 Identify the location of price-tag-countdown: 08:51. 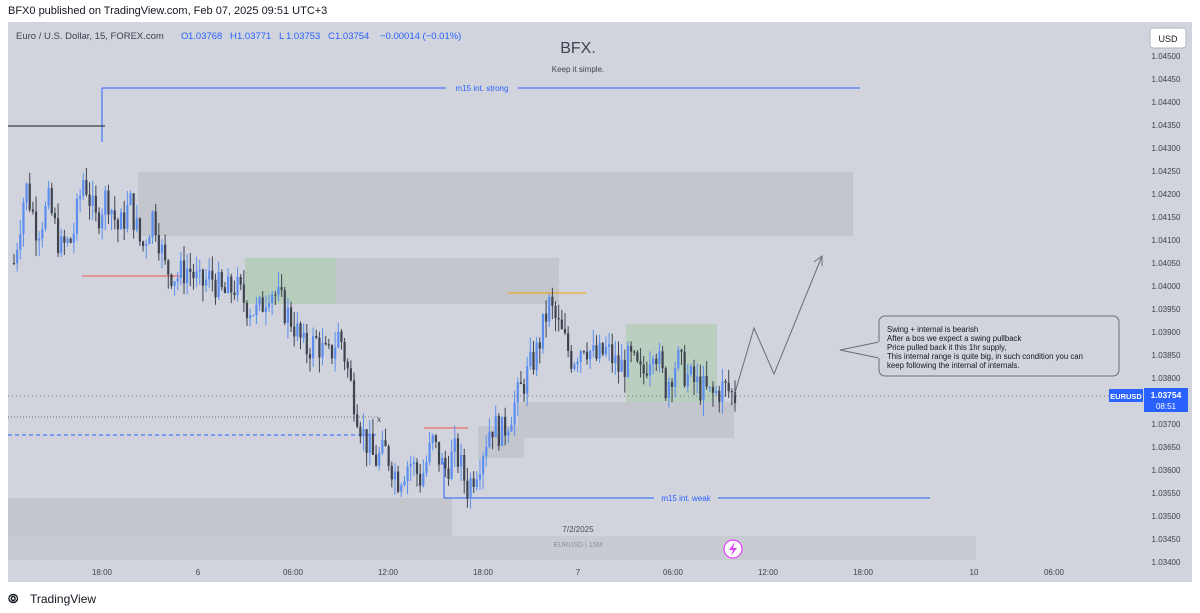
(1166, 406).